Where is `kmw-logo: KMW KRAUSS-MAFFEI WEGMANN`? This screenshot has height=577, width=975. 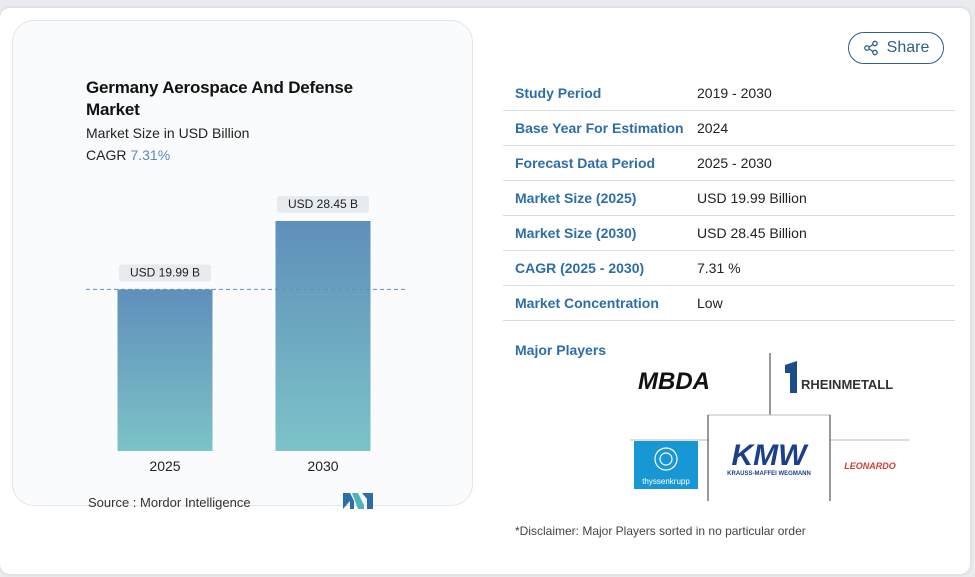 kmw-logo: KMW KRAUSS-MAFFEI WEGMANN is located at coordinates (769, 458).